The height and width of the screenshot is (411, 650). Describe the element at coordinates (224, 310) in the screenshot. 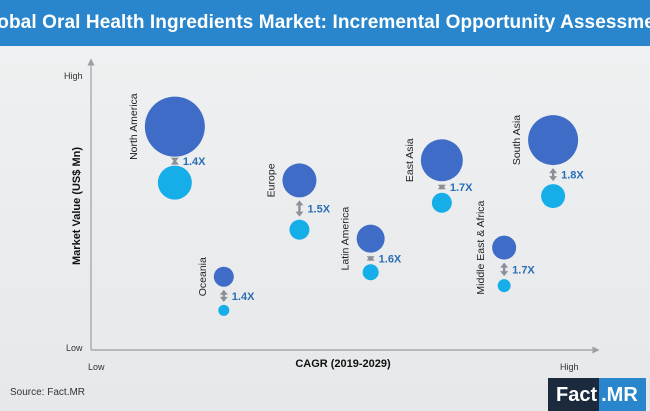

I see `bubble-small-oceania` at that location.